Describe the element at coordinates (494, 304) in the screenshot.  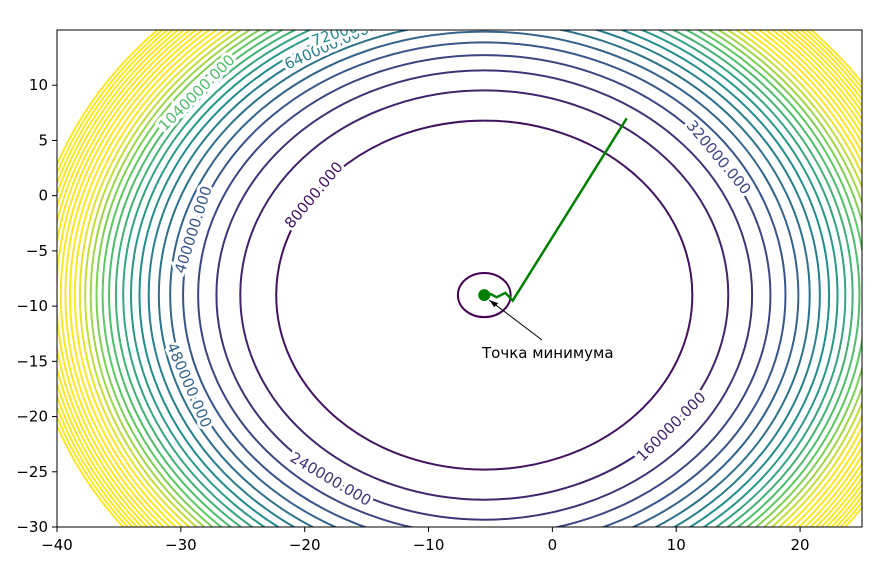
I see `annotation-arrowhead` at that location.